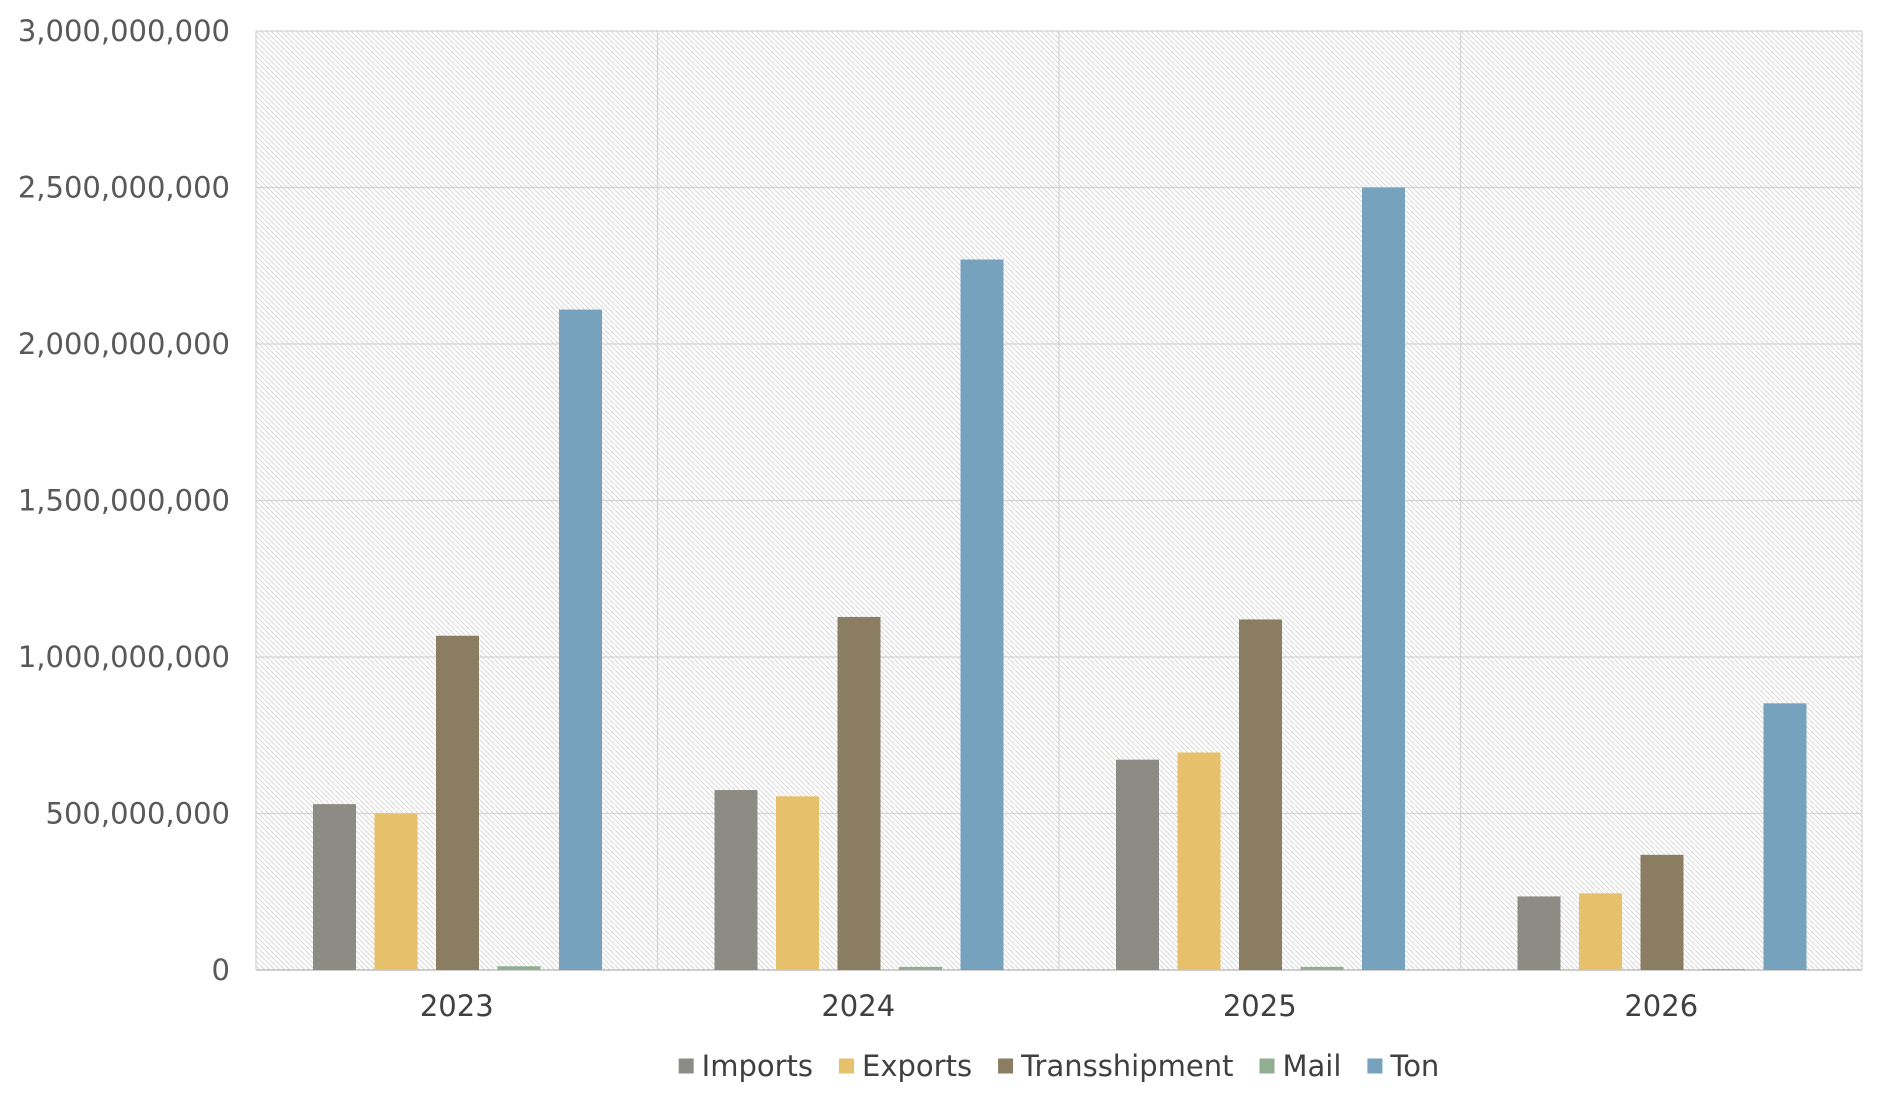 The height and width of the screenshot is (1114, 1888). I want to click on y-tick-label: 3,000,000,000, so click(124, 31).